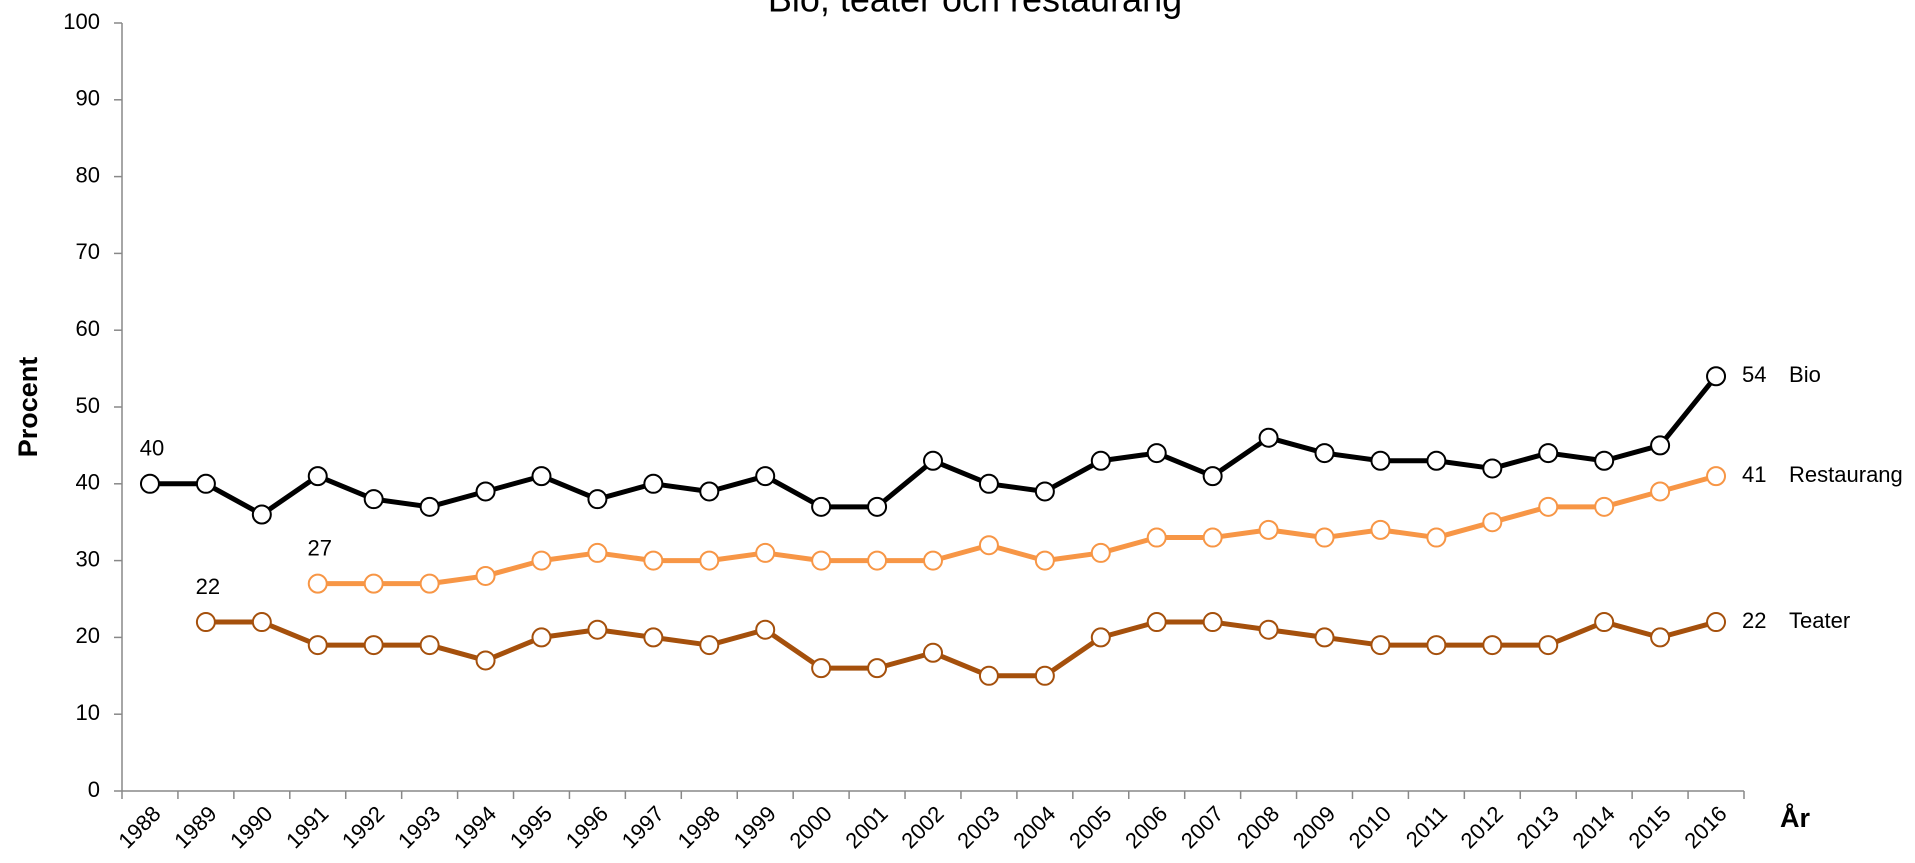 The image size is (1915, 863). Describe the element at coordinates (922, 827) in the screenshot. I see `x-tick-label: 2002` at that location.